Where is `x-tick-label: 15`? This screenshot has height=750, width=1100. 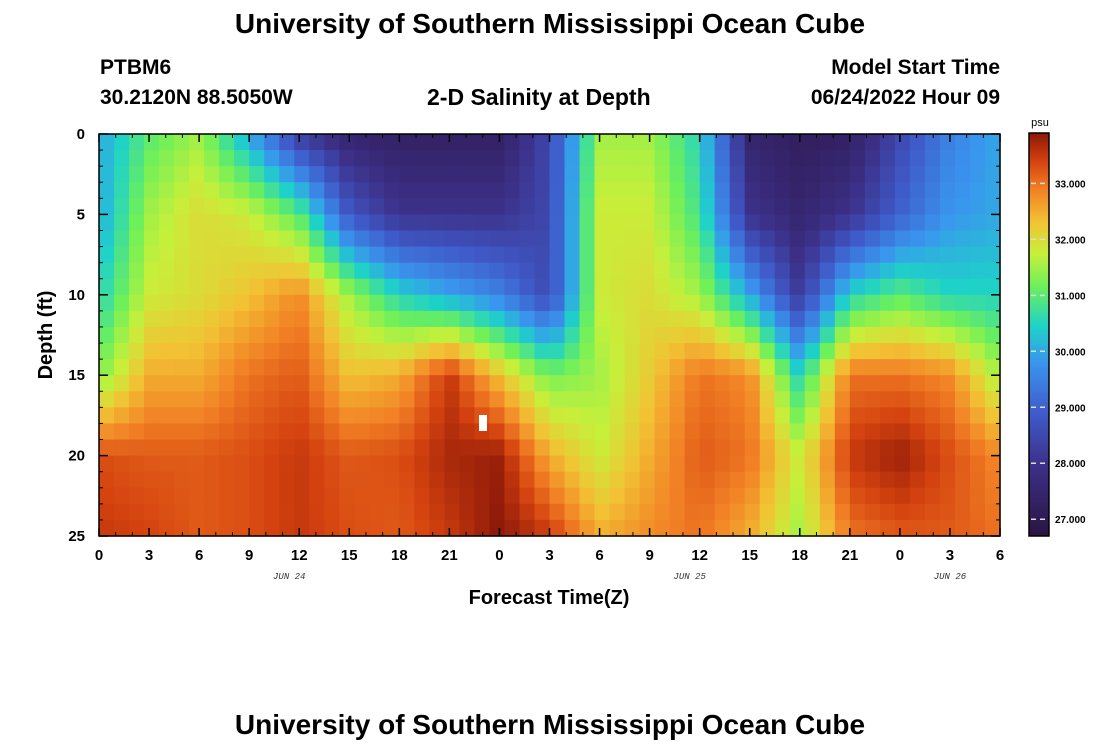 x-tick-label: 15 is located at coordinates (749, 555).